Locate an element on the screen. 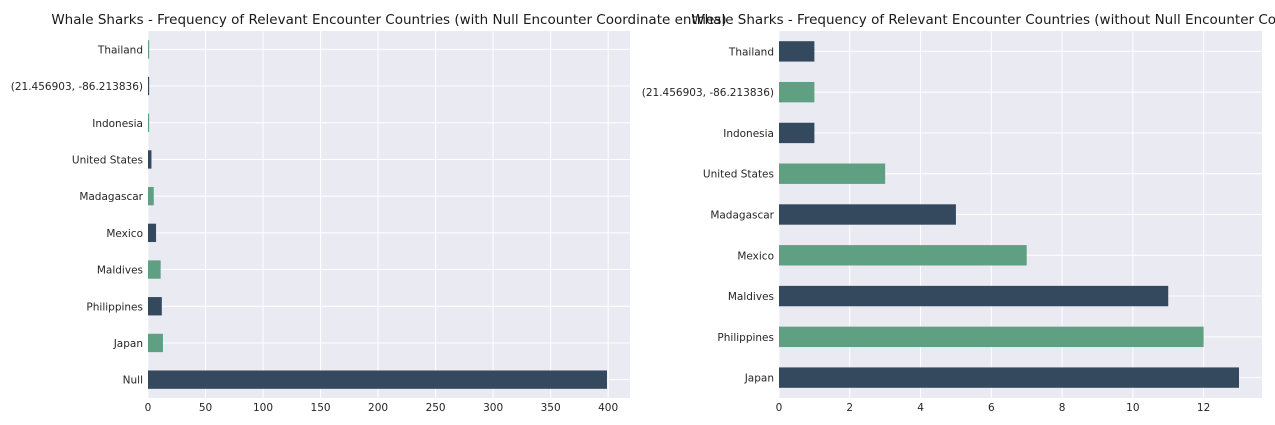 This screenshot has width=1275, height=425. right-x-tick-label: 2 is located at coordinates (849, 408).